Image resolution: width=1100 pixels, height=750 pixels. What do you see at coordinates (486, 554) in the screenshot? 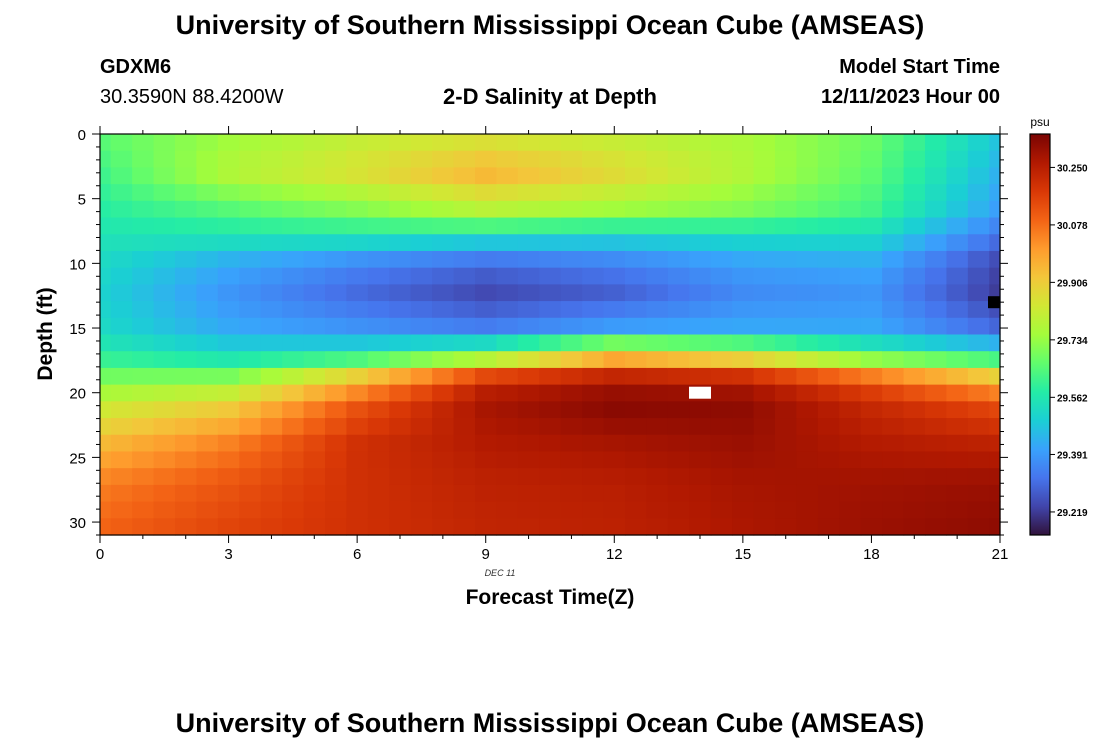
I see `x-tick-label: 9` at bounding box center [486, 554].